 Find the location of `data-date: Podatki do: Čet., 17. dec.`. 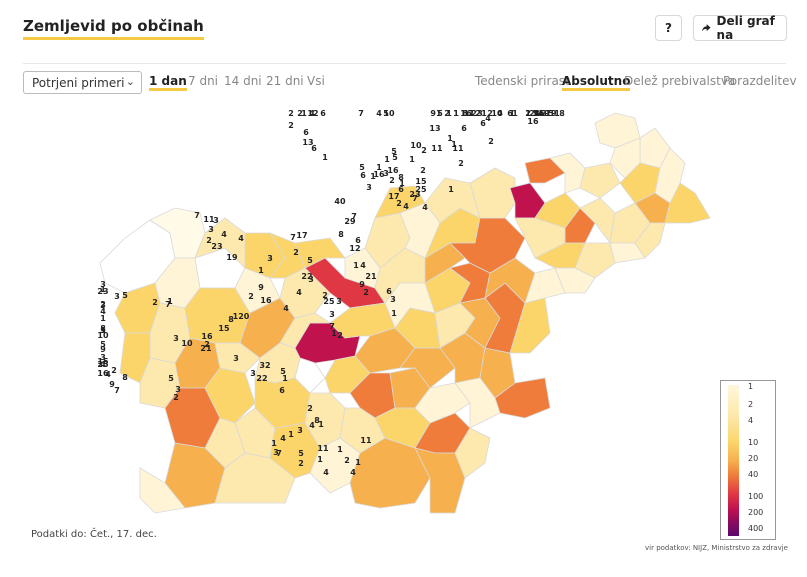

data-date: Podatki do: Čet., 17. dec. is located at coordinates (94, 534).